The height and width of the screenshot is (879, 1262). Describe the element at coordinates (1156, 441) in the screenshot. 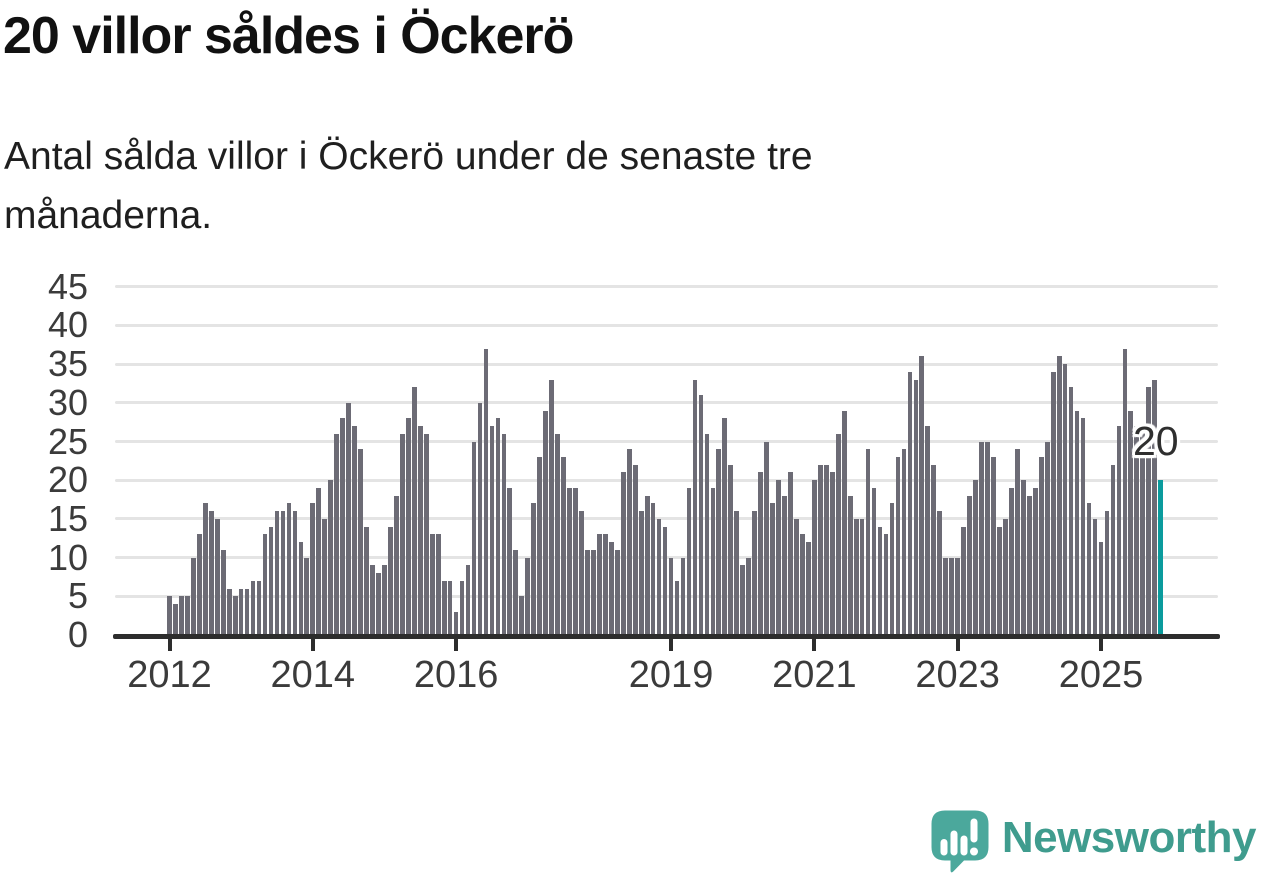

I see `latest-value-annotation: 20` at that location.